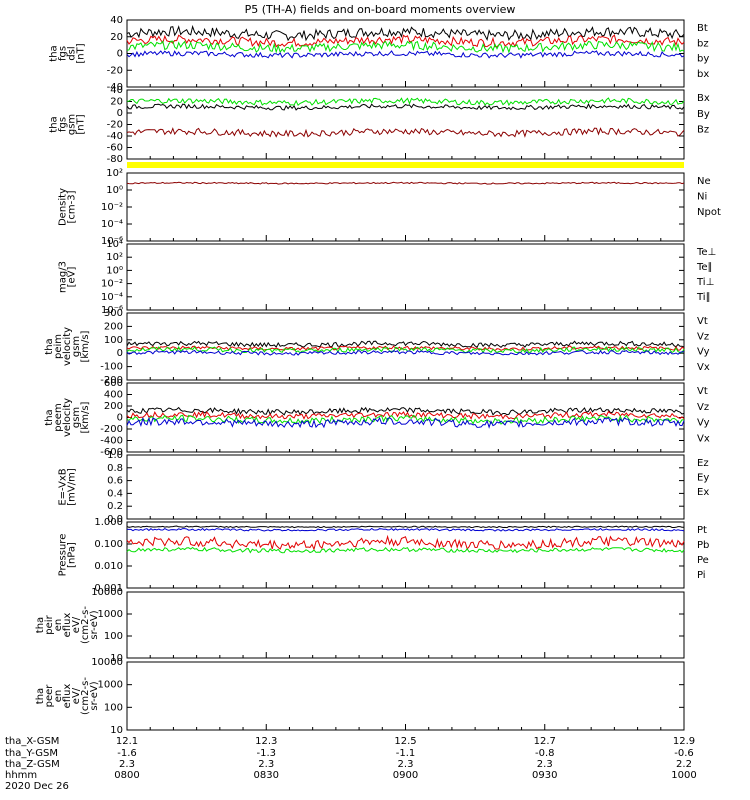 Image resolution: width=750 pixels, height=800 pixels. What do you see at coordinates (115, 455) in the screenshot?
I see `y-tick-label: 1.0` at bounding box center [115, 455].